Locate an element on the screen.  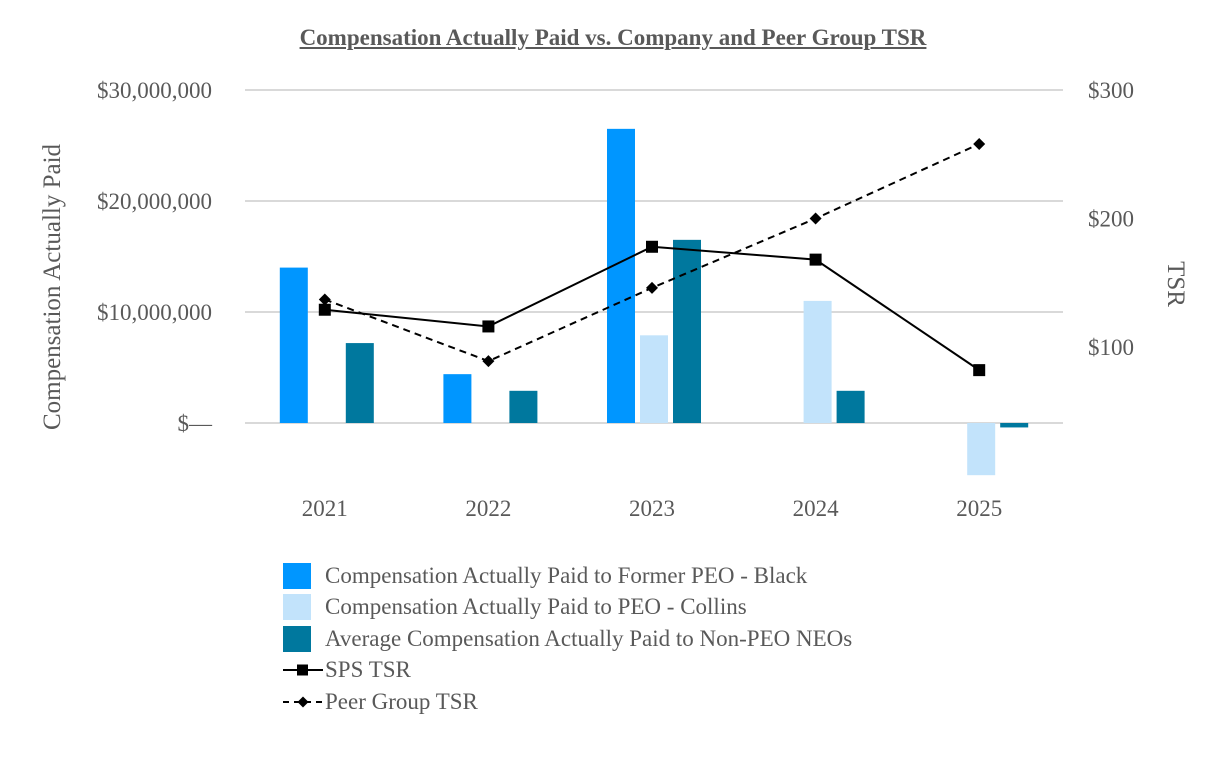
y-tick-label: $20,000,000 is located at coordinates (154, 201).